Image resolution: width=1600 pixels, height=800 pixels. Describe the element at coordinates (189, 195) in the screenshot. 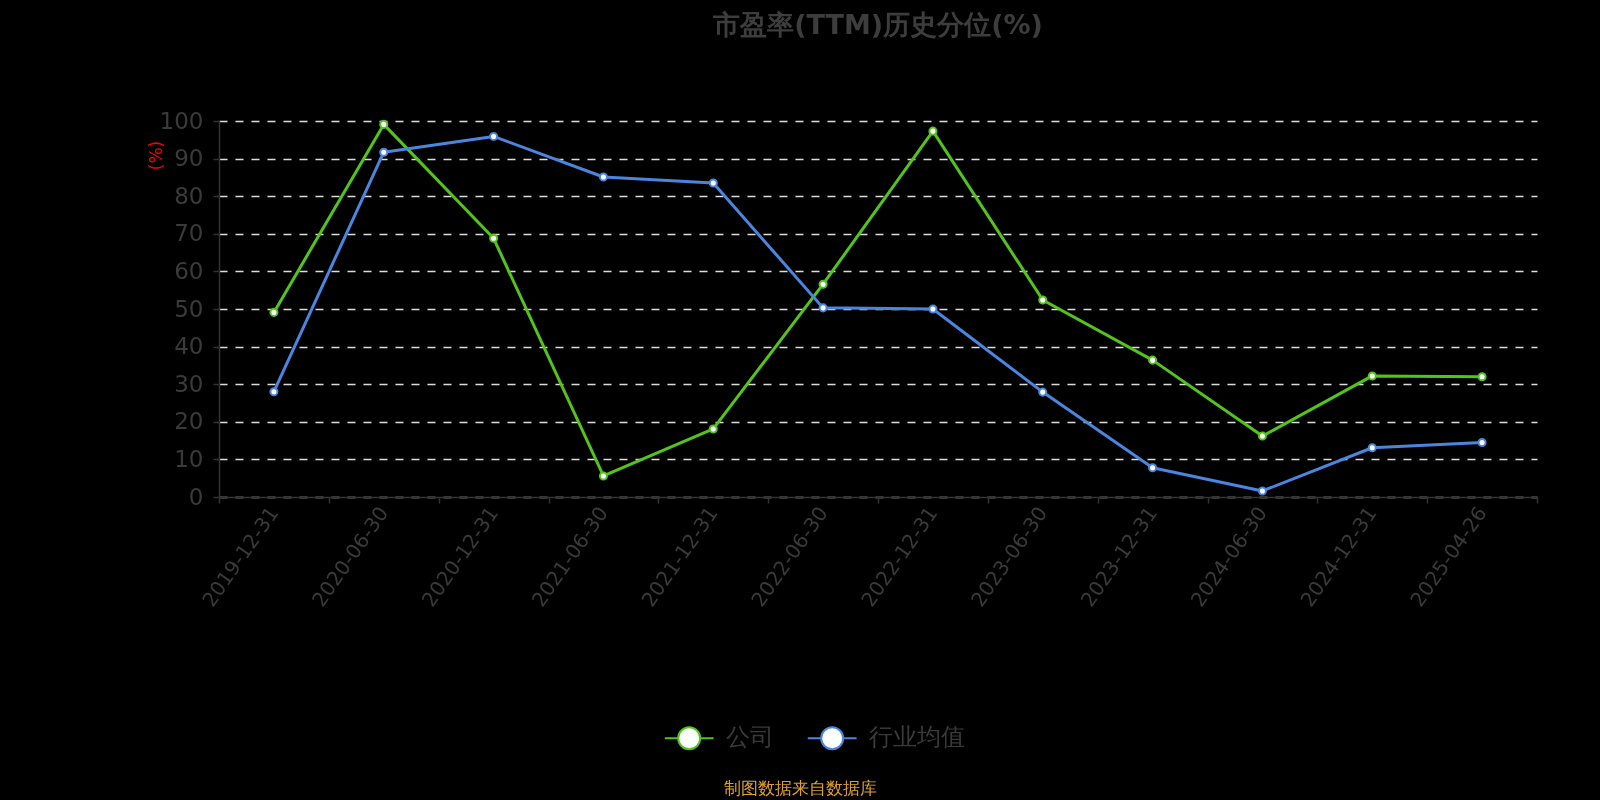

I see `y-tick-label: 80` at that location.